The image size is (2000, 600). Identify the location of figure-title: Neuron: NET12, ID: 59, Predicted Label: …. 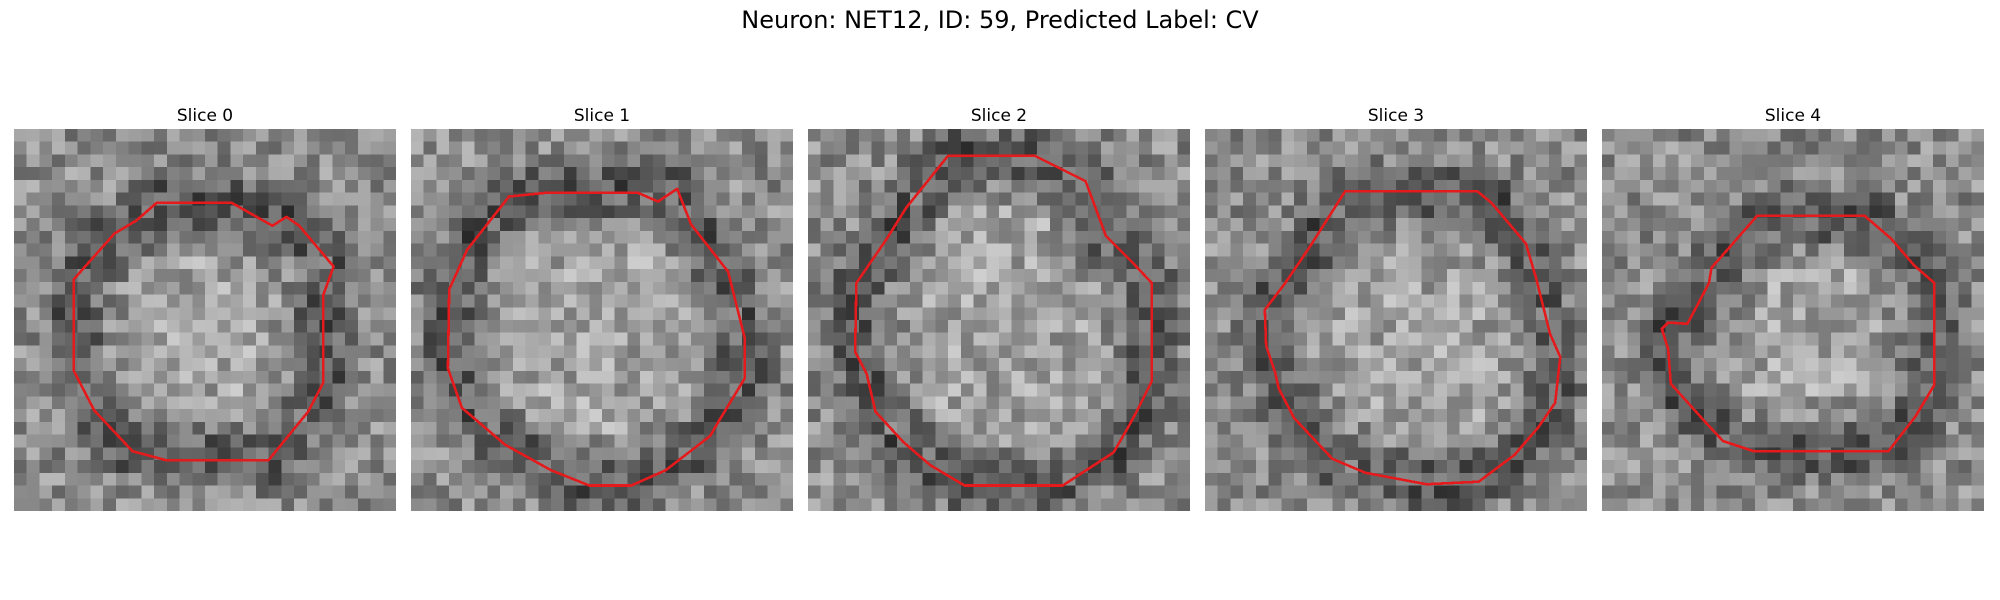
(1000, 20).